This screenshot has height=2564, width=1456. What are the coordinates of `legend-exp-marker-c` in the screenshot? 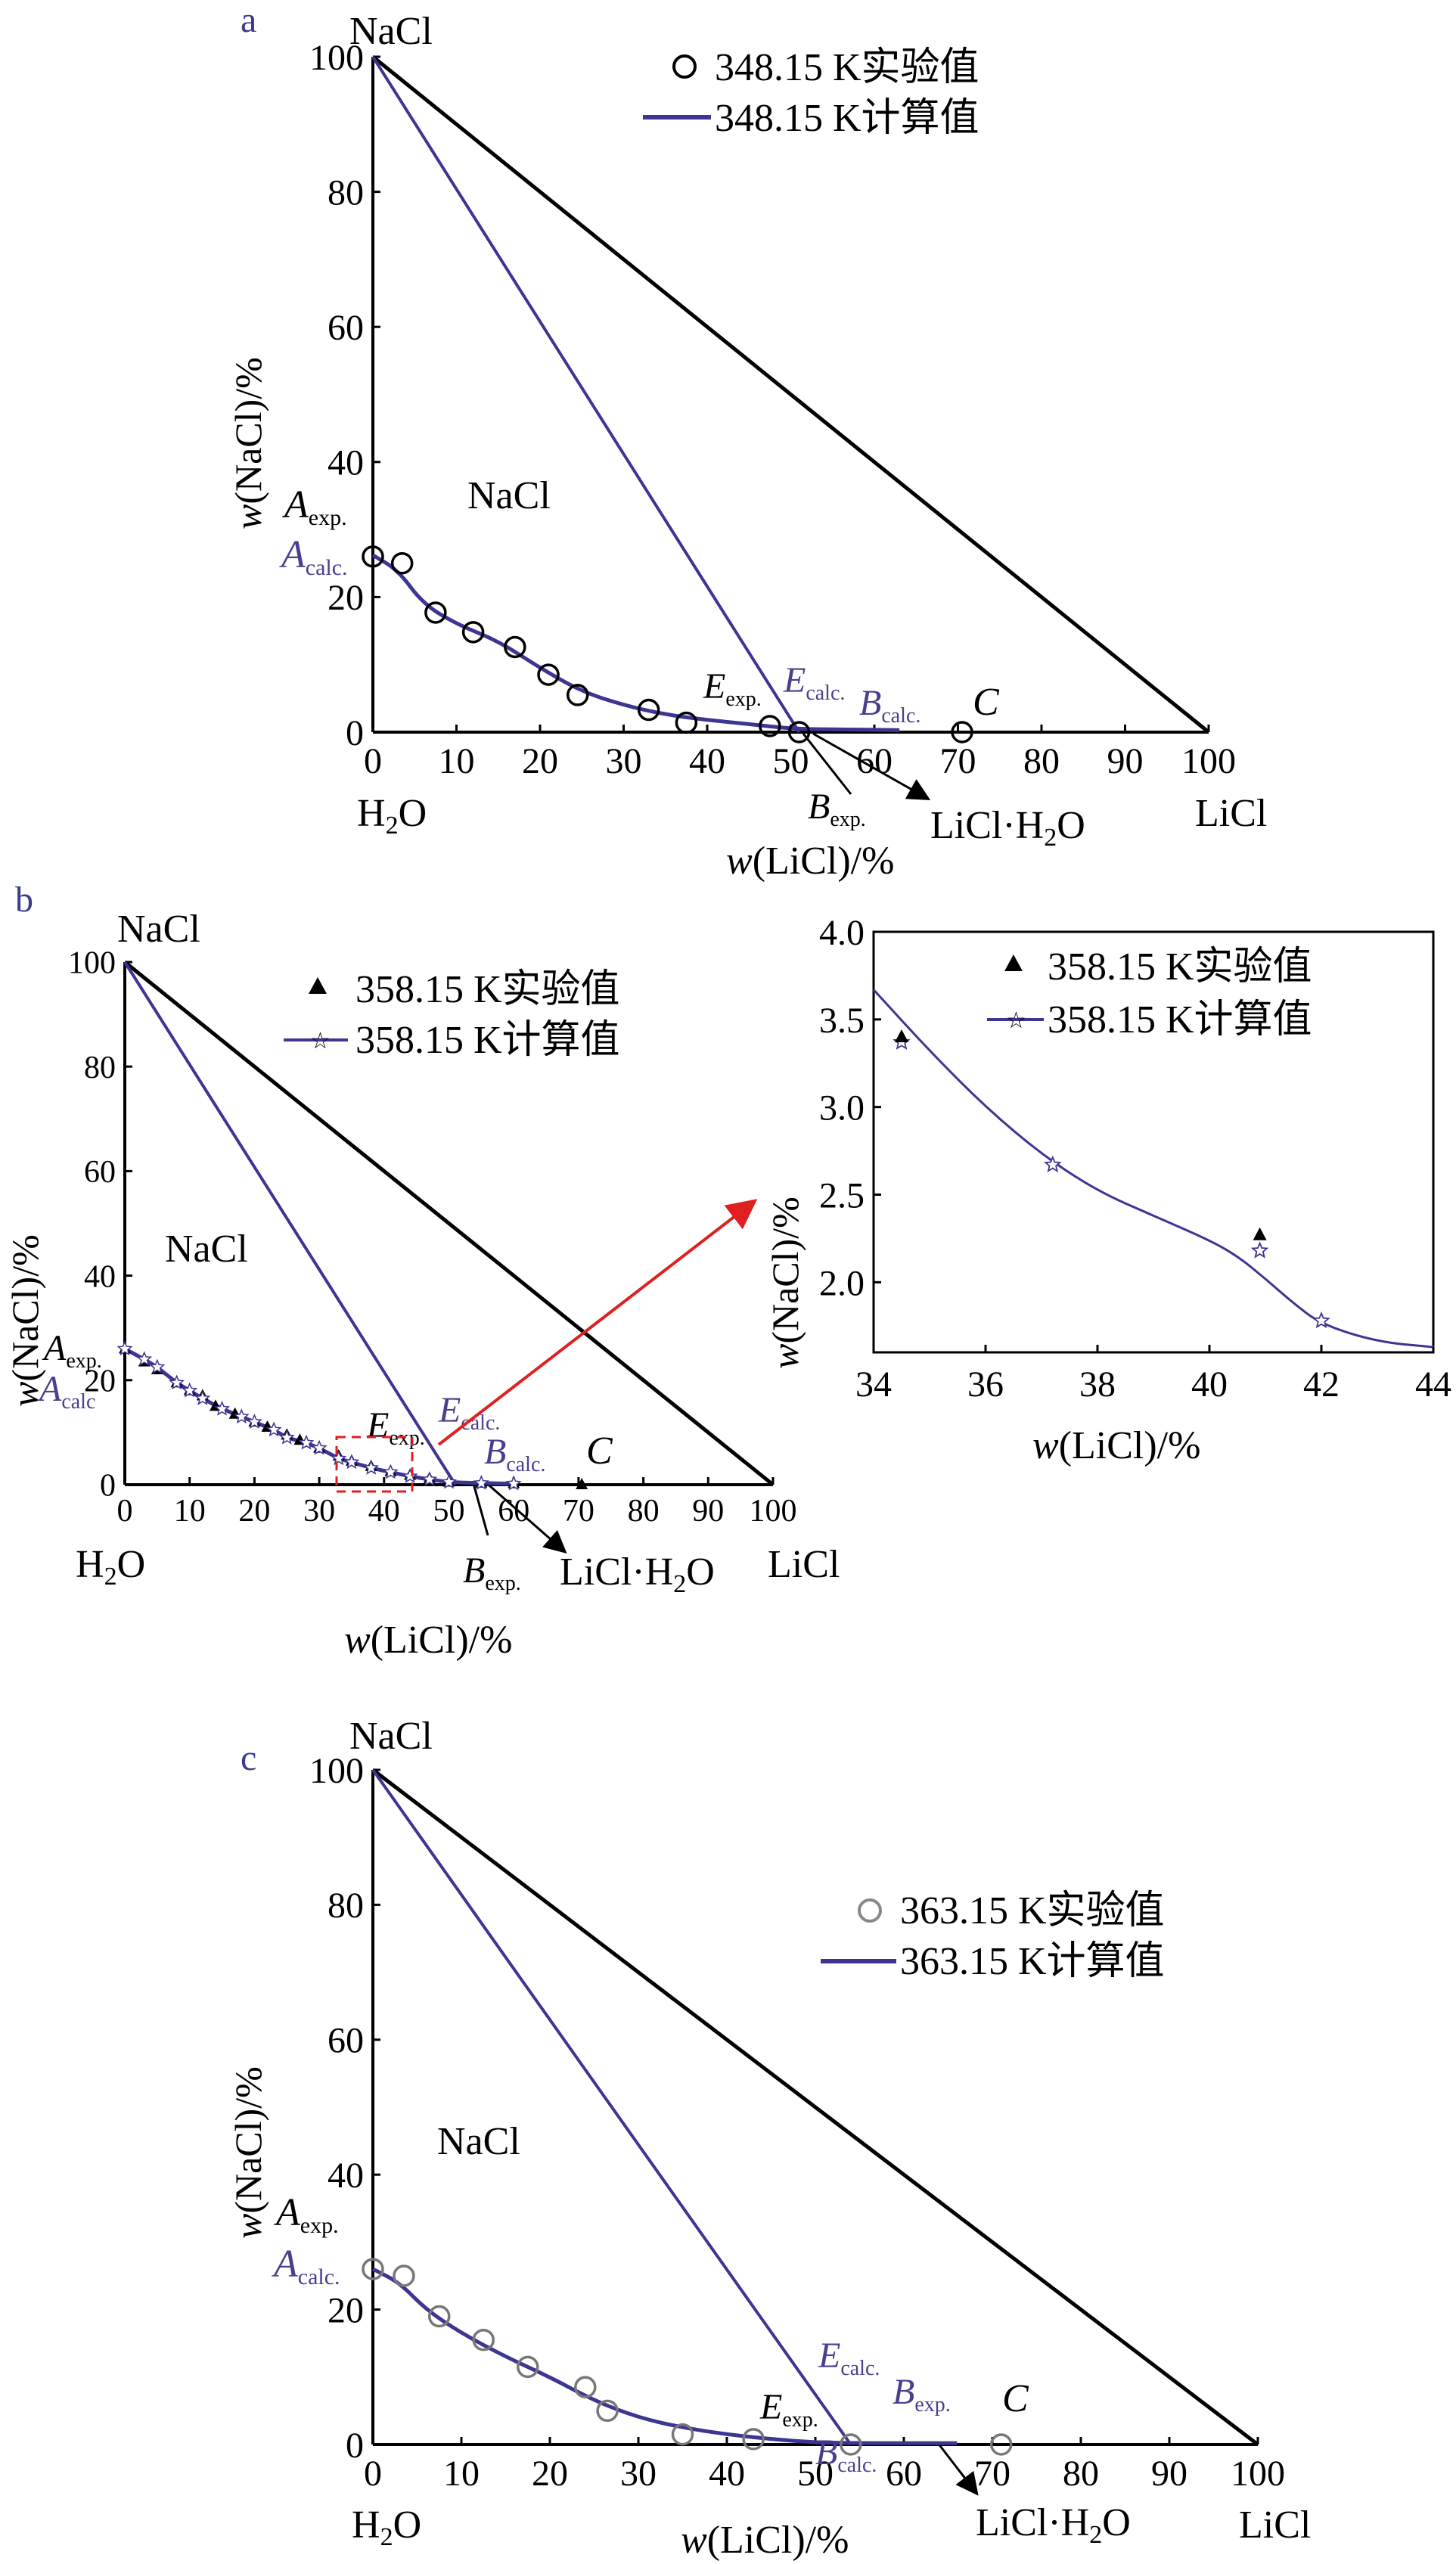 It's located at (870, 1910).